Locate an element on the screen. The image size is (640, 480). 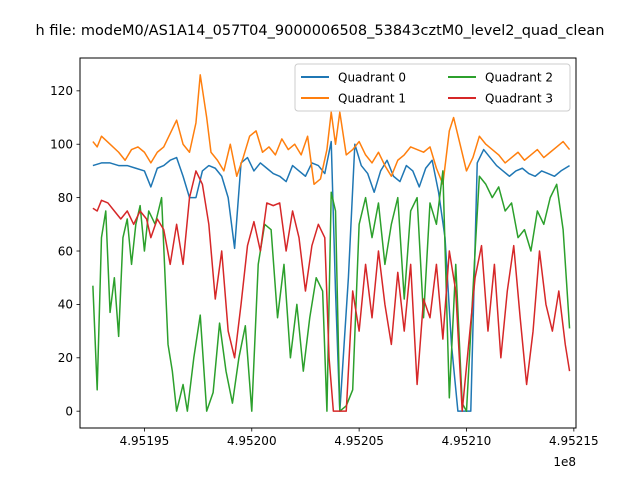
legend-label-quadrant-2: Quadrant 2 is located at coordinates (519, 78).